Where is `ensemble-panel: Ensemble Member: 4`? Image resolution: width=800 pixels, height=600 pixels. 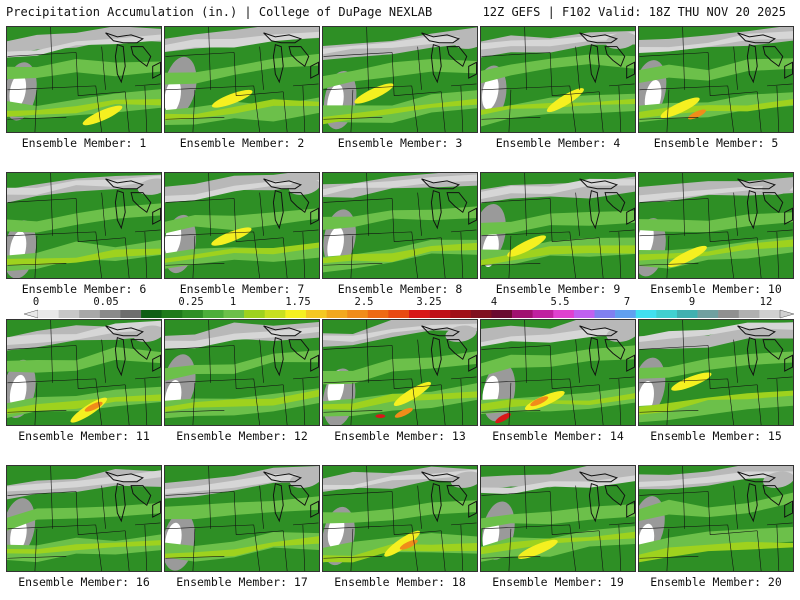
ensemble-panel: Ensemble Member: 4 is located at coordinates (558, 88).